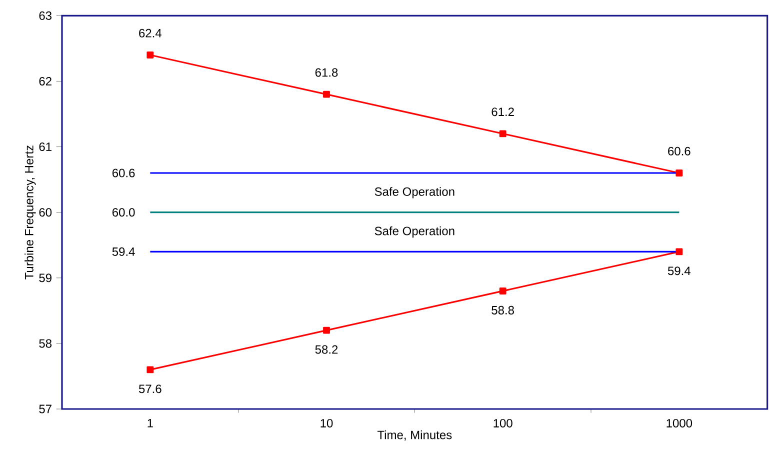 This screenshot has height=462, width=769. What do you see at coordinates (30, 213) in the screenshot?
I see `y-axis-title: Turbine Frequency, Hertz` at bounding box center [30, 213].